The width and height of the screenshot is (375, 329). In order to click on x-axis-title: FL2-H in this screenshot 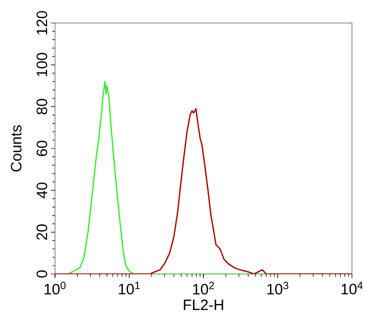, I will do `click(204, 305)`.